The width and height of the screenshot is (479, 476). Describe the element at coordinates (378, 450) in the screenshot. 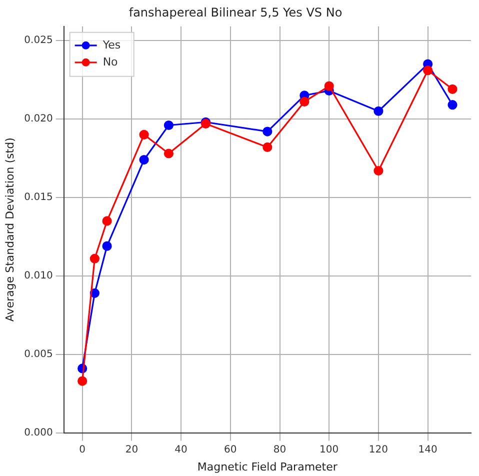

I see `x-tick-label: 120` at that location.